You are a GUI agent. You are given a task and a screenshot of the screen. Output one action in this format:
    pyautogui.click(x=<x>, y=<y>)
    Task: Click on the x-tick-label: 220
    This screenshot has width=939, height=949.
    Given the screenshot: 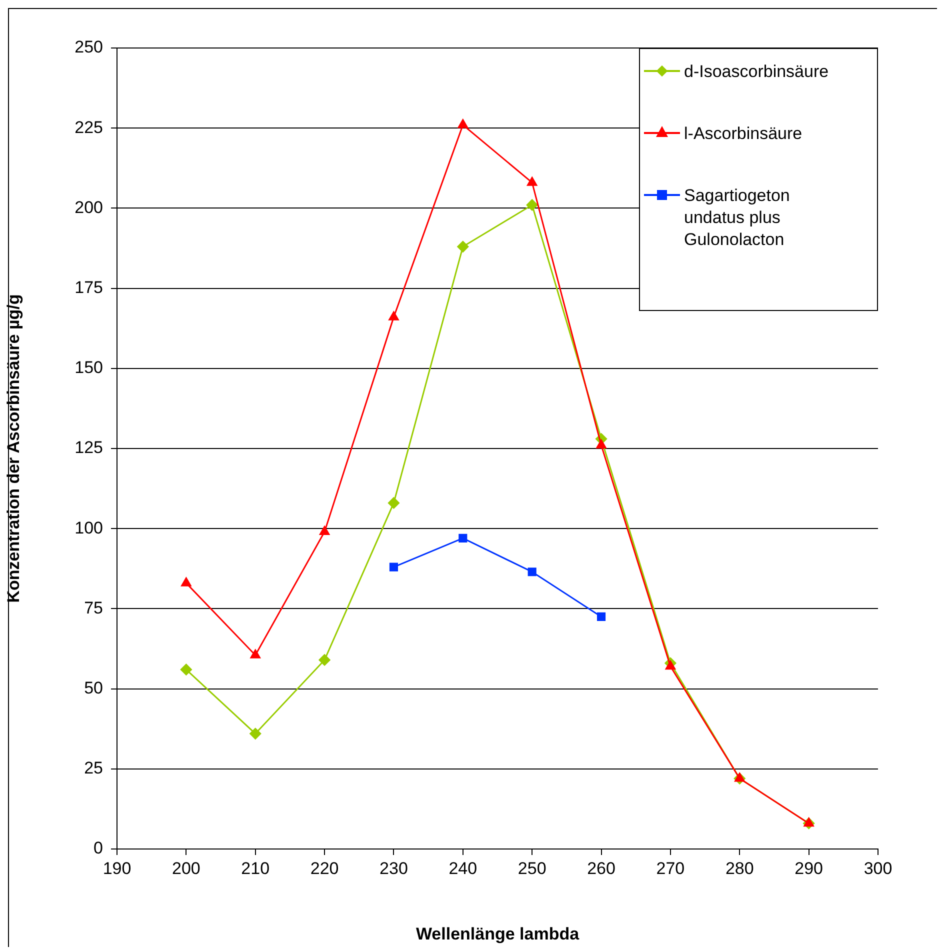 What is the action you would take?
    pyautogui.click(x=324, y=868)
    